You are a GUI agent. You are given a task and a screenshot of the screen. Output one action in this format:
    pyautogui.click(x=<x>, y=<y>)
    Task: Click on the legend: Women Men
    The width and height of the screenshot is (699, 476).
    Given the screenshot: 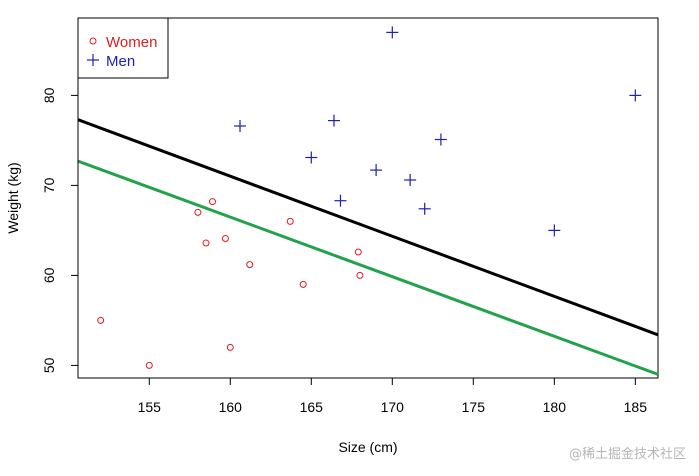 What is the action you would take?
    pyautogui.click(x=123, y=48)
    